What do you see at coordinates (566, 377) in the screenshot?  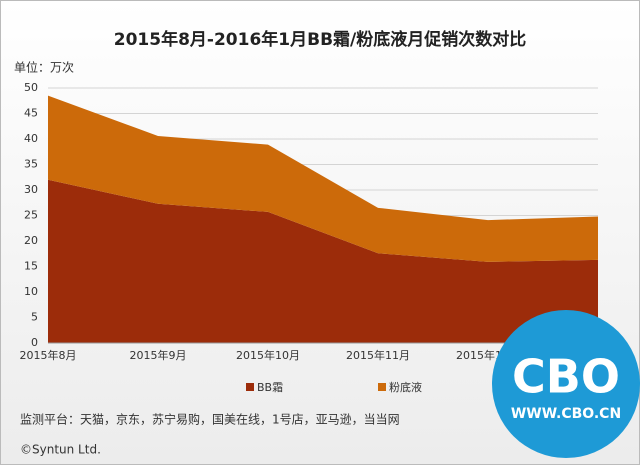 I see `logo-name: CBO` at bounding box center [566, 377].